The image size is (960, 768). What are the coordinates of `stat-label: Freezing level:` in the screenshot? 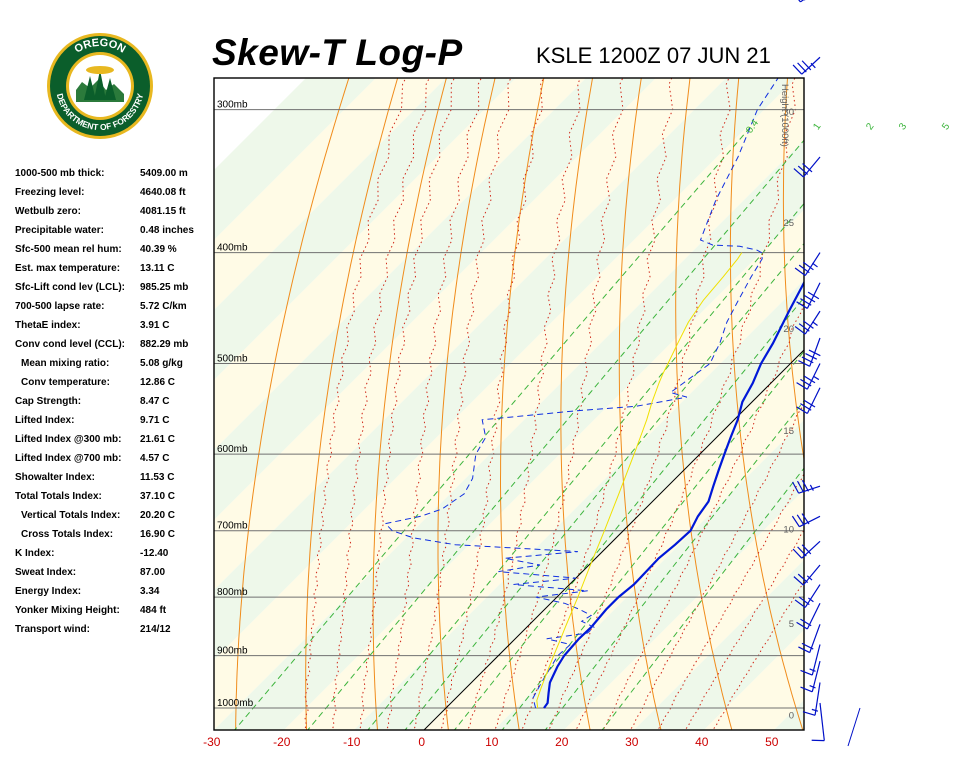 It's located at (50, 192).